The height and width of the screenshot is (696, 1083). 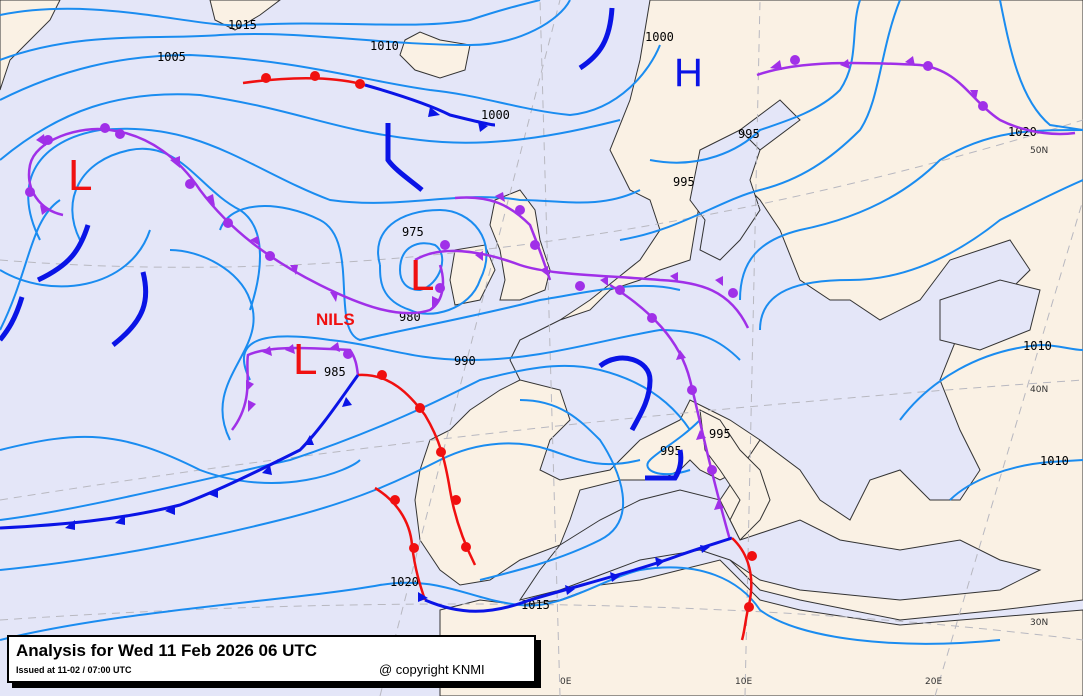 I want to click on latitude-label: 30N, so click(x=1039, y=623).